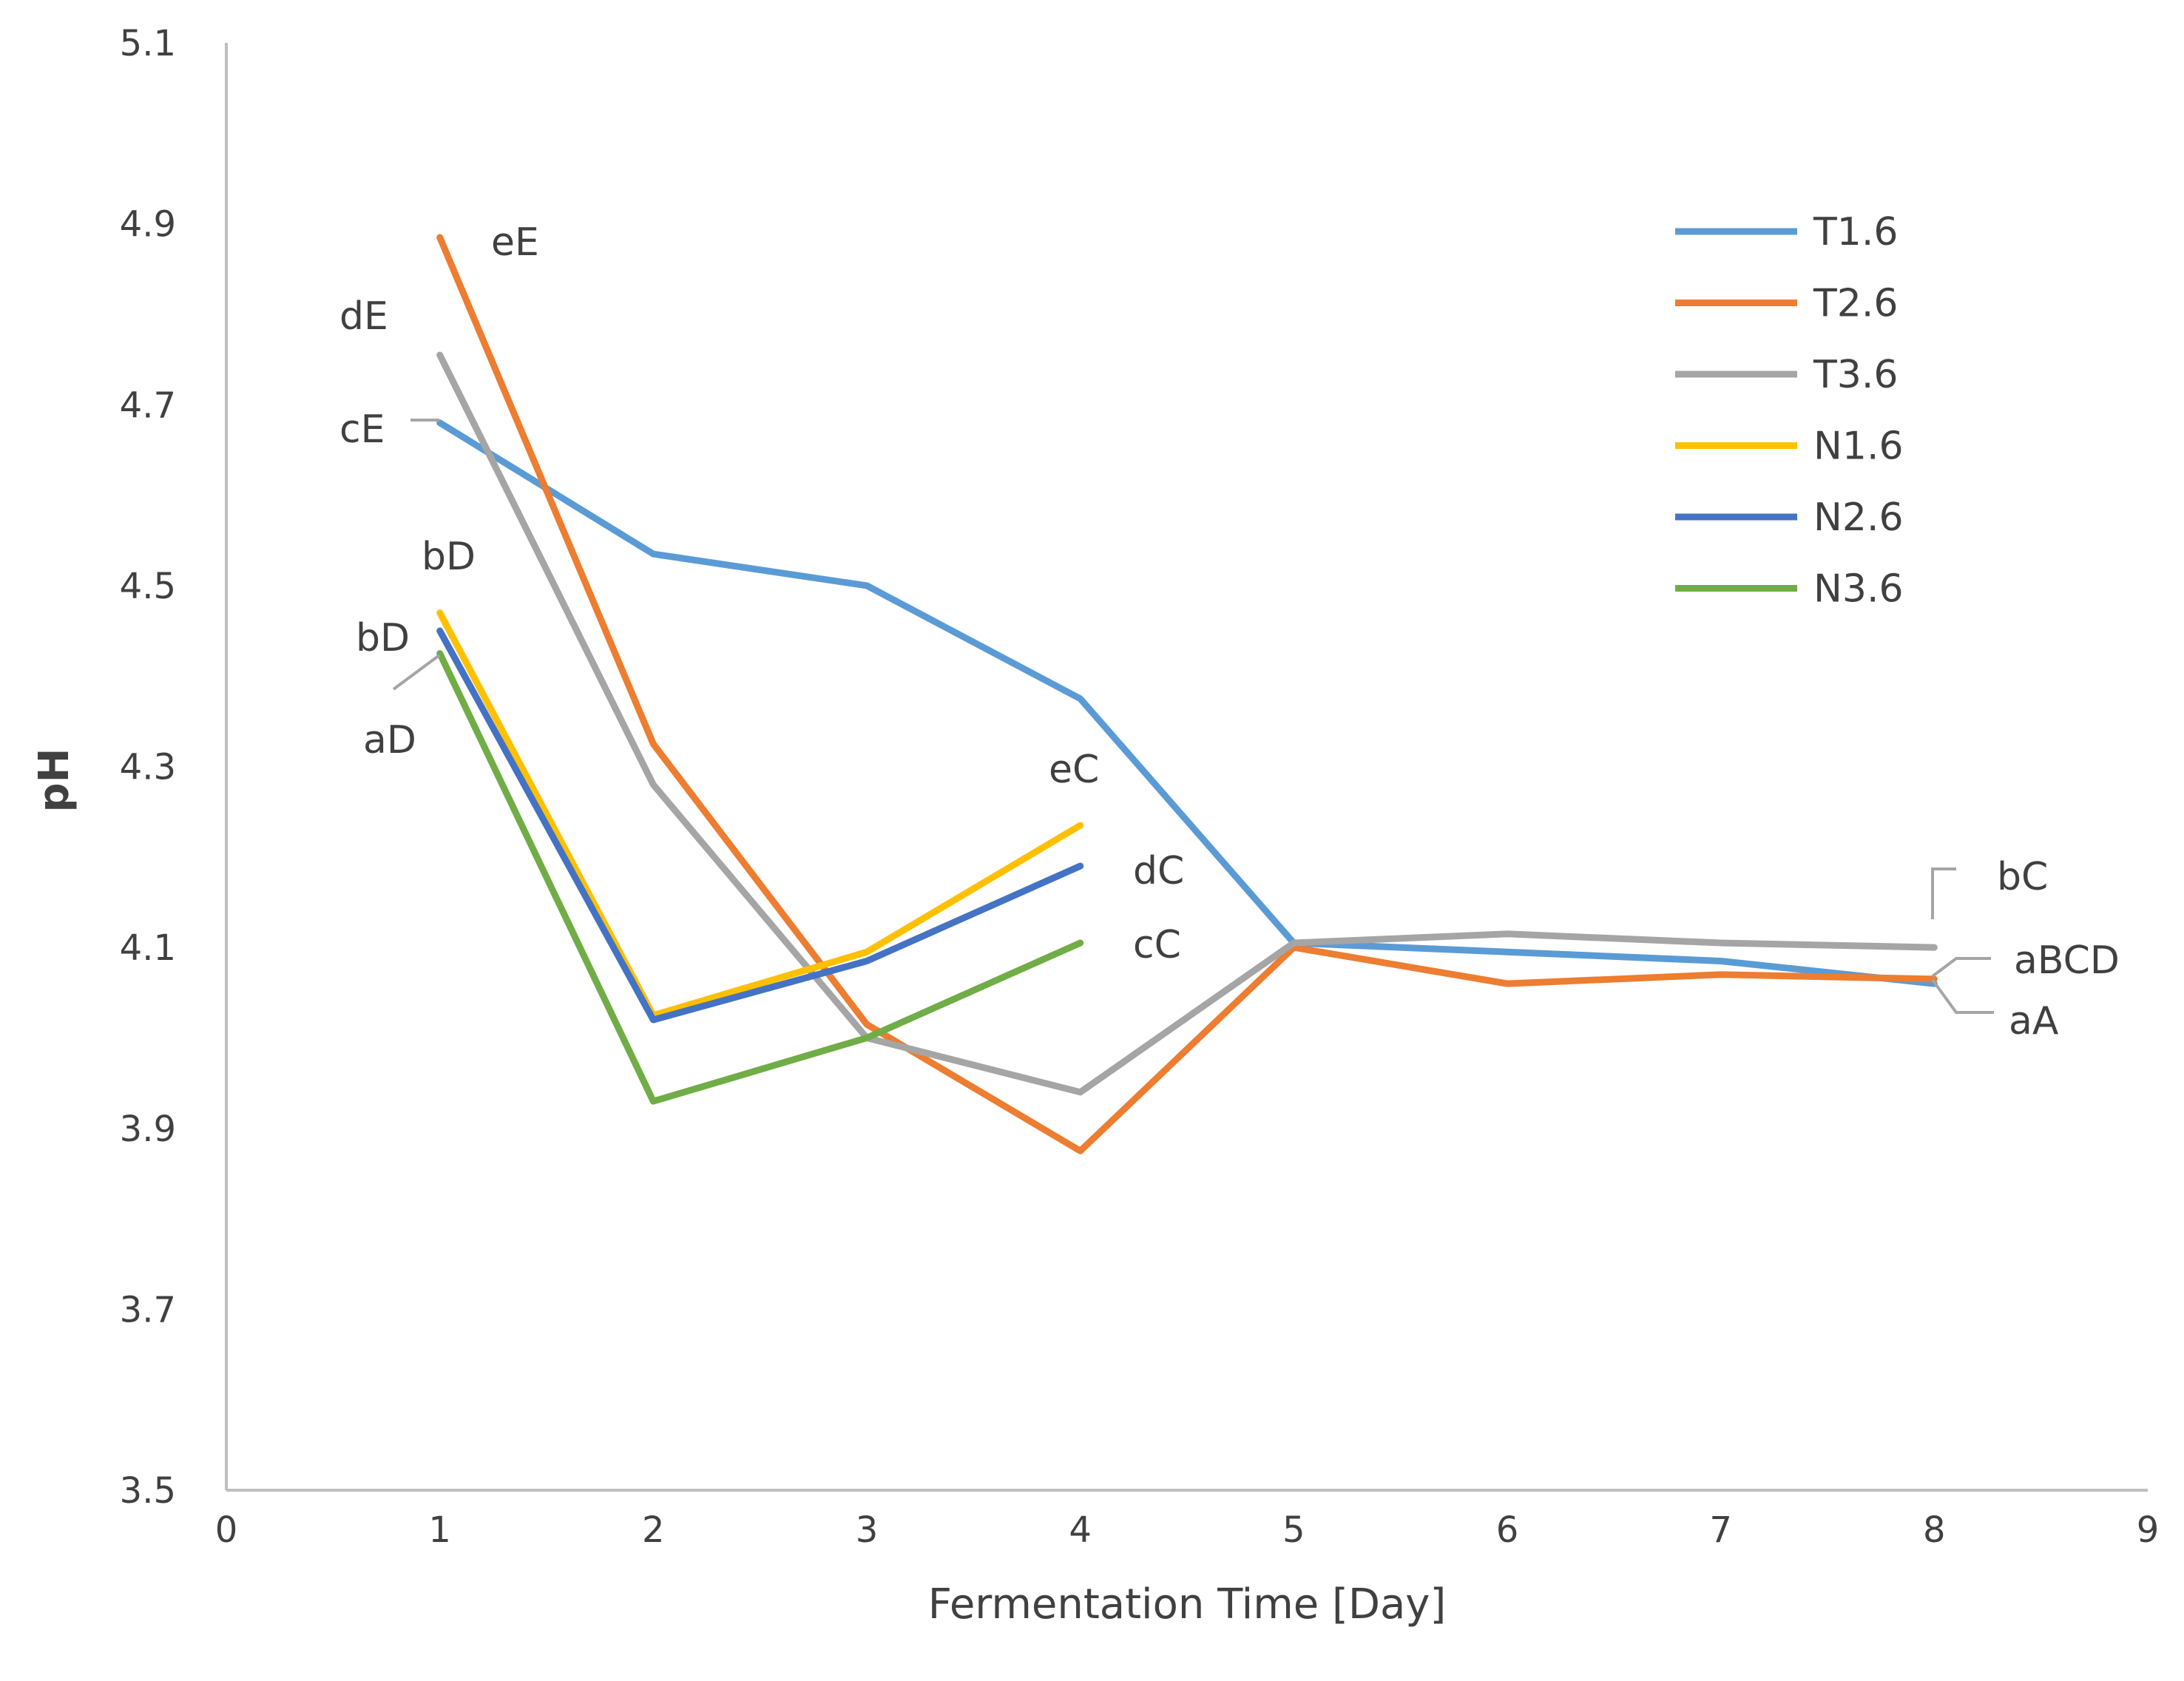  Describe the element at coordinates (1187, 1604) in the screenshot. I see `x-axis-title: Fermentation Time [Day]` at that location.